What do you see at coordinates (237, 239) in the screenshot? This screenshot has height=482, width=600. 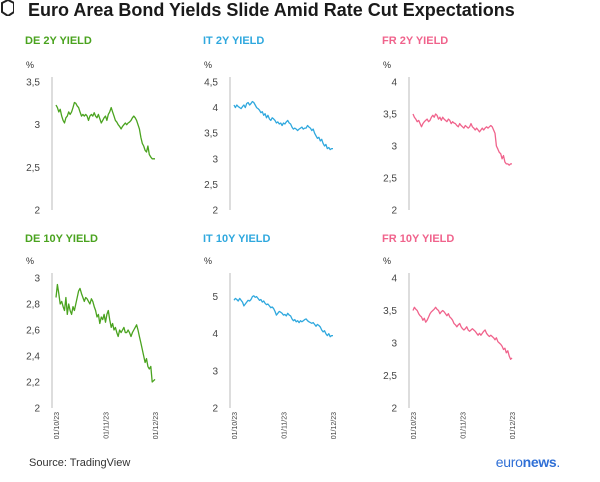 I see `panel-title: IT 10Y YIELD` at bounding box center [237, 239].